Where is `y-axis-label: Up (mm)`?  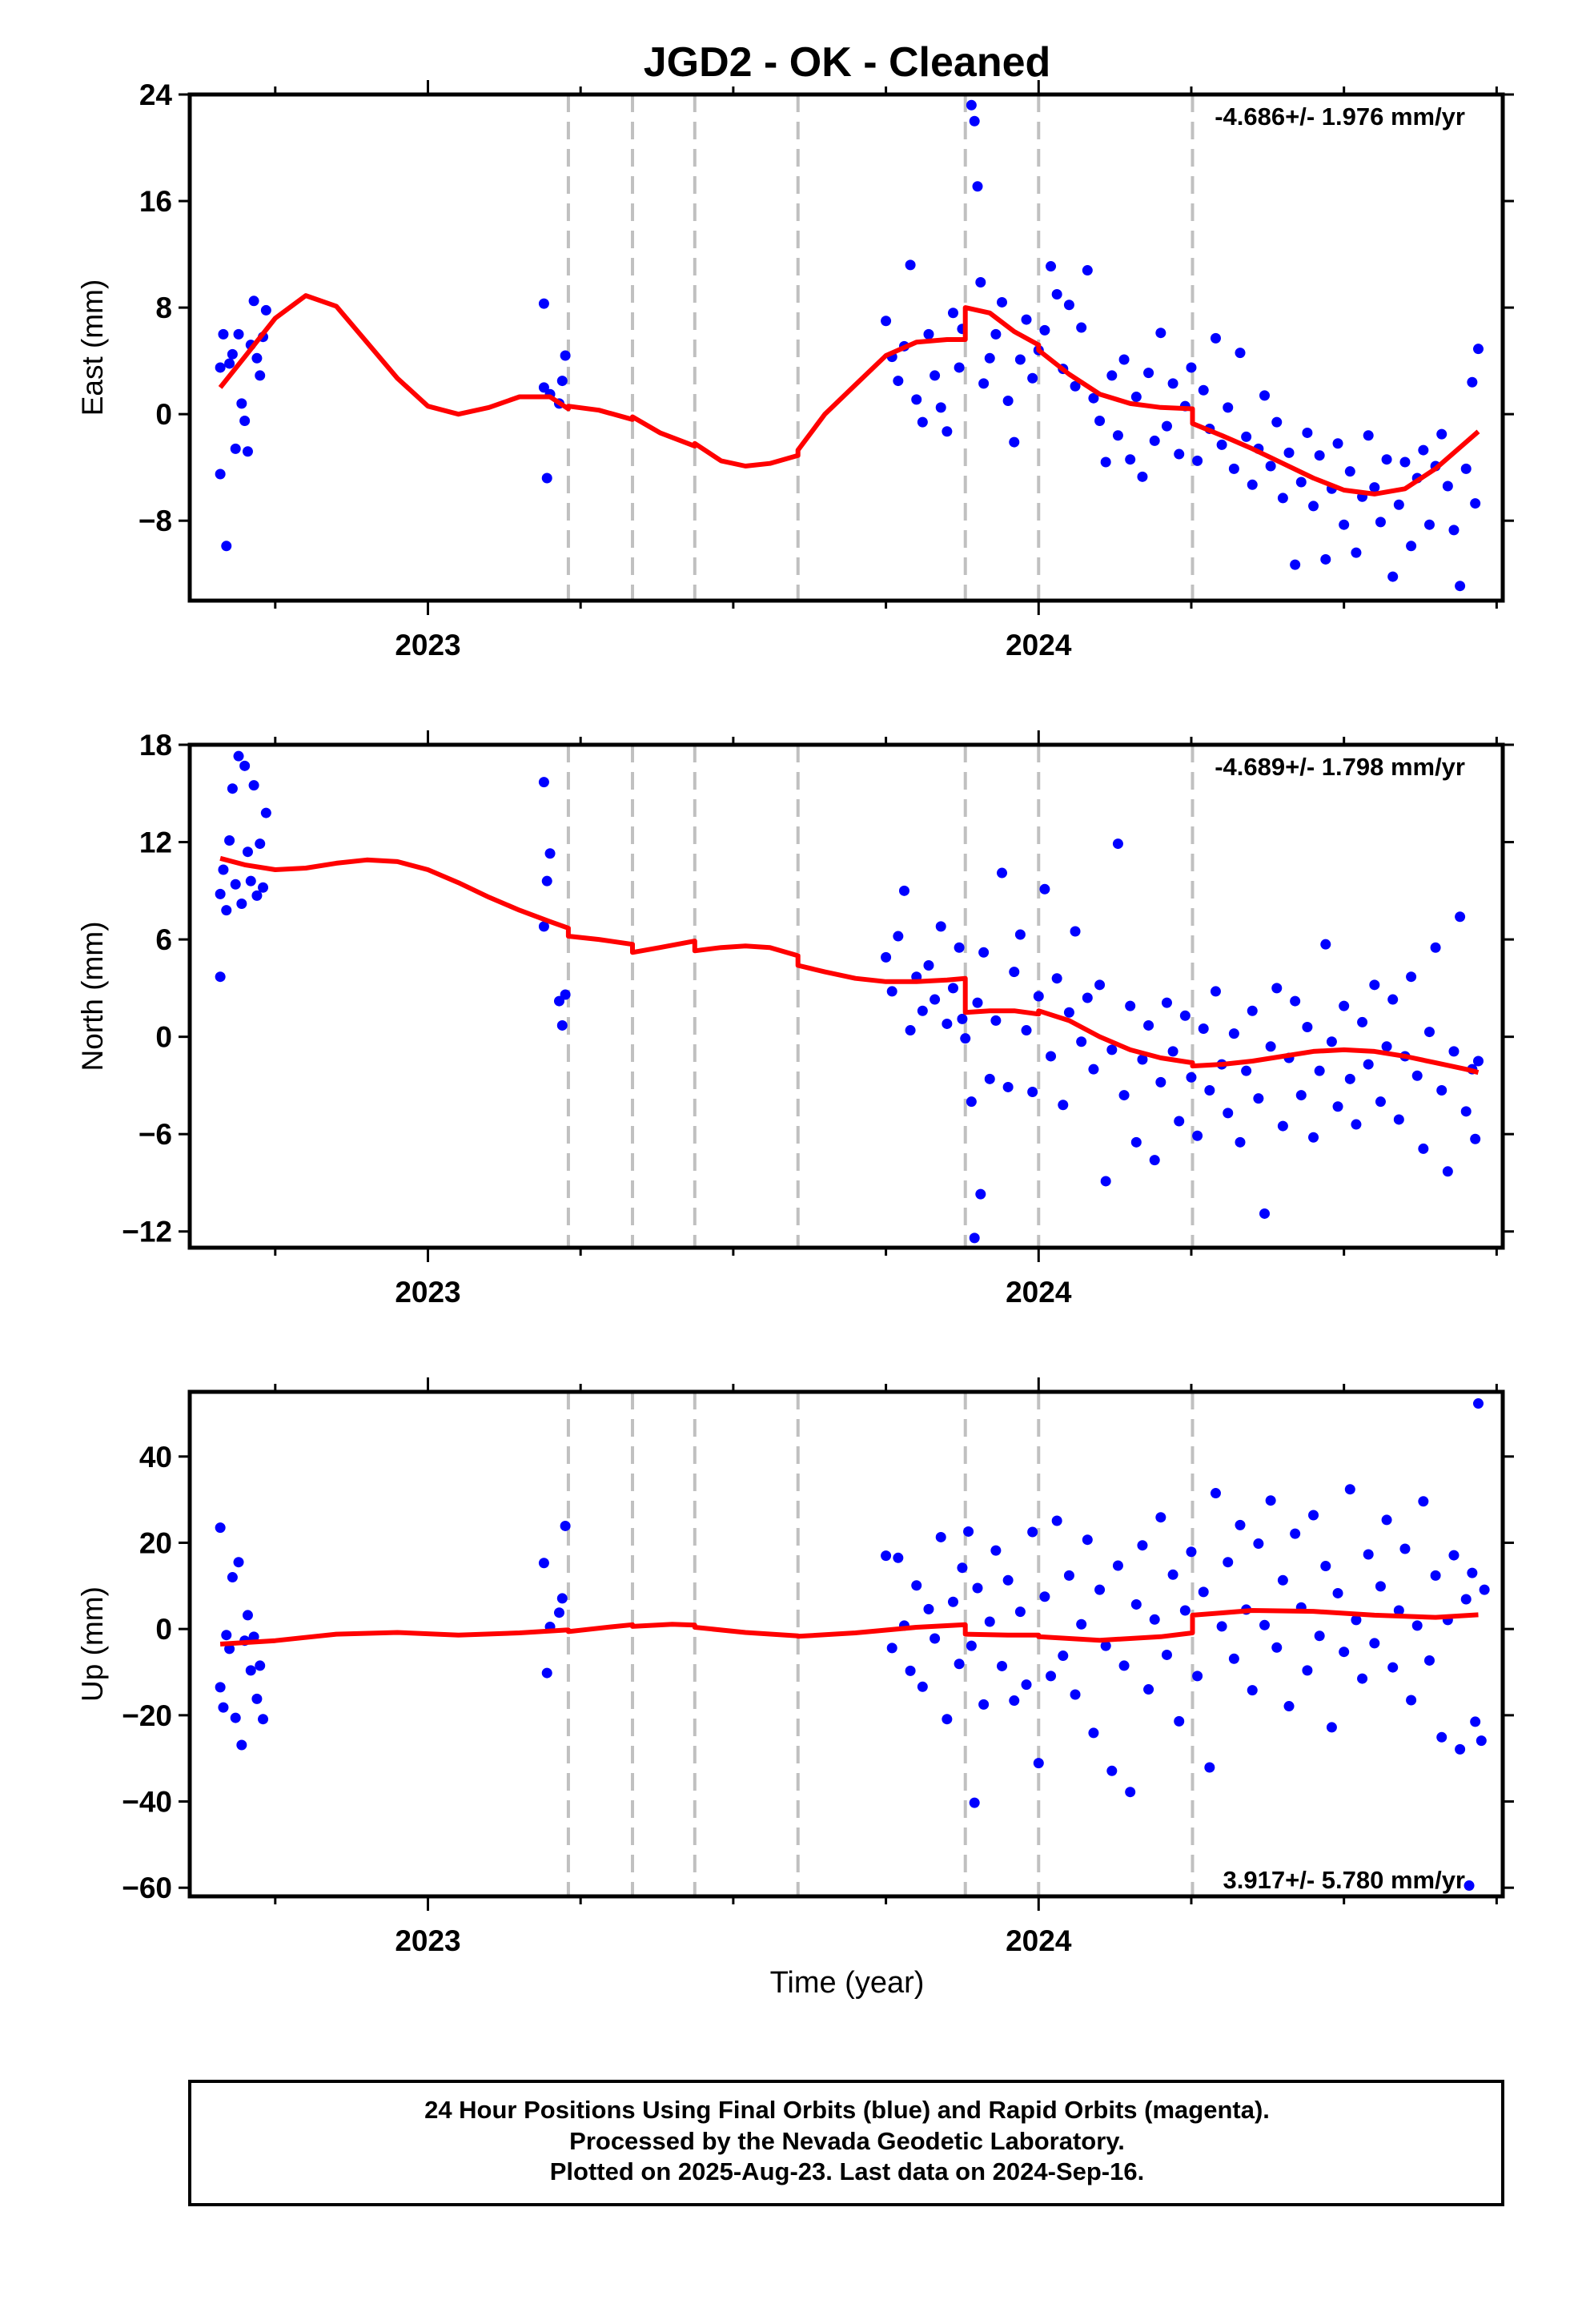 y-axis-label: Up (mm) is located at coordinates (92, 1644).